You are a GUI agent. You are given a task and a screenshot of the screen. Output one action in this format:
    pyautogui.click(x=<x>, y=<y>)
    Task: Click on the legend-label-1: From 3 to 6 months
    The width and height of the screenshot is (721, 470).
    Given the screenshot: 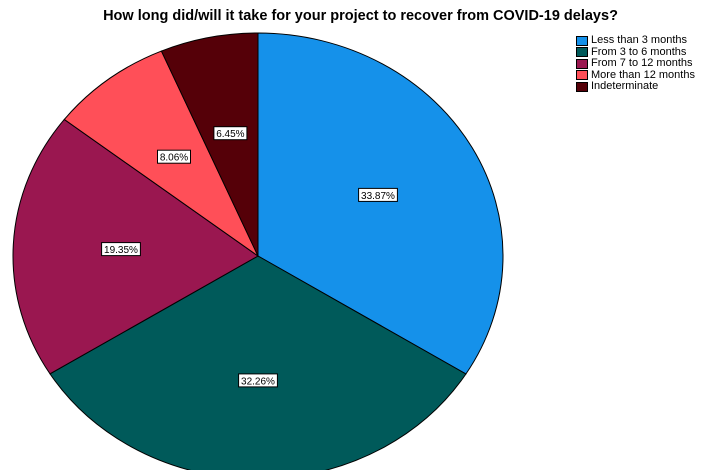 What is the action you would take?
    pyautogui.click(x=639, y=51)
    